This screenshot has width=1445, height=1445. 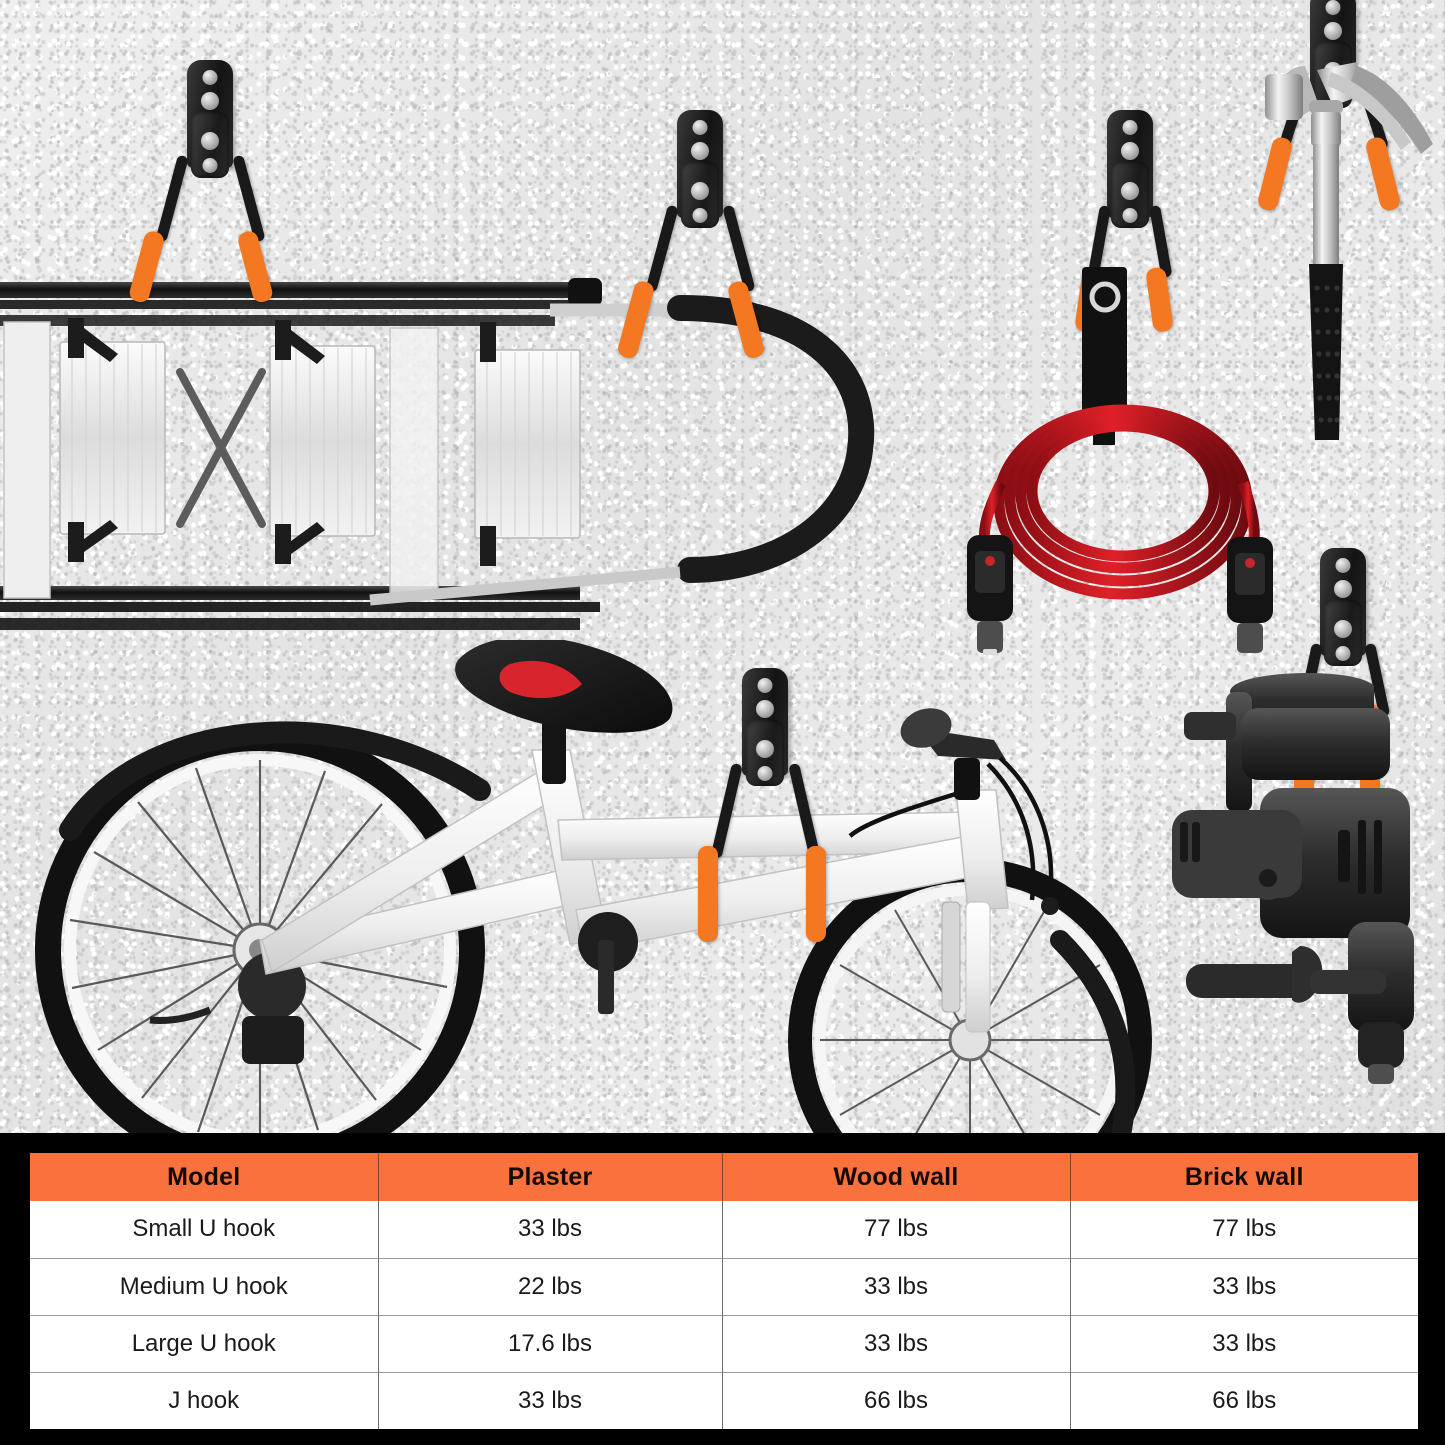 What do you see at coordinates (1349, 251) in the screenshot?
I see `claw-hammer` at bounding box center [1349, 251].